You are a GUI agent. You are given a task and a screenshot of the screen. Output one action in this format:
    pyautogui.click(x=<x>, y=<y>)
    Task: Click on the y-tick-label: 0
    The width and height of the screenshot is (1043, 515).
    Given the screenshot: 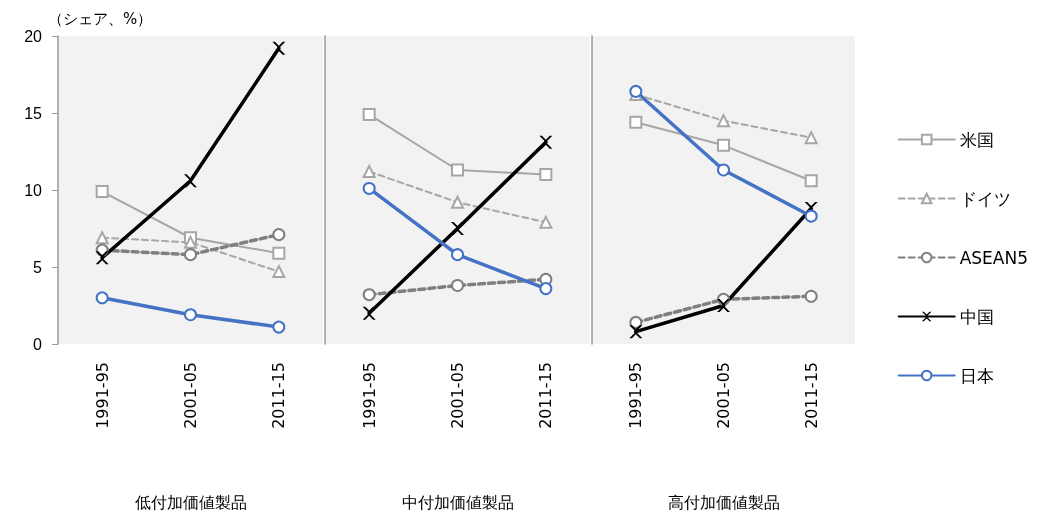 What is the action you would take?
    pyautogui.click(x=38, y=344)
    